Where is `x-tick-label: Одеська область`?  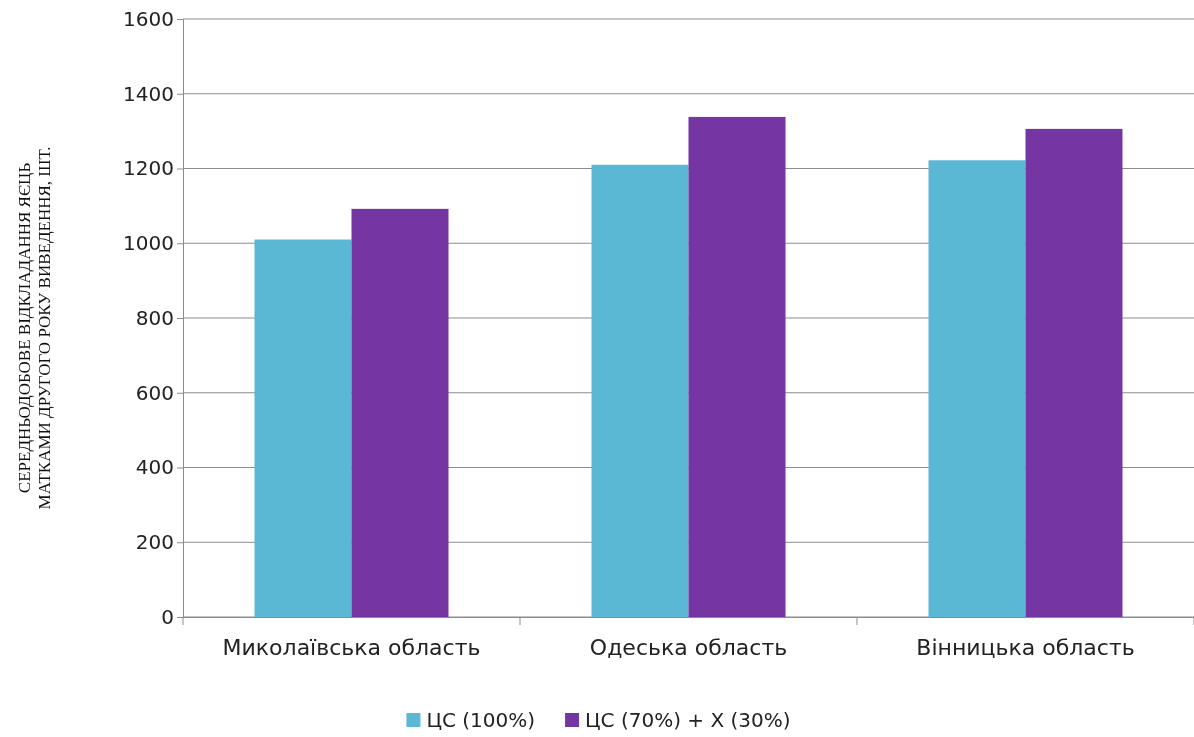
x-tick-label: Одеська область is located at coordinates (688, 648).